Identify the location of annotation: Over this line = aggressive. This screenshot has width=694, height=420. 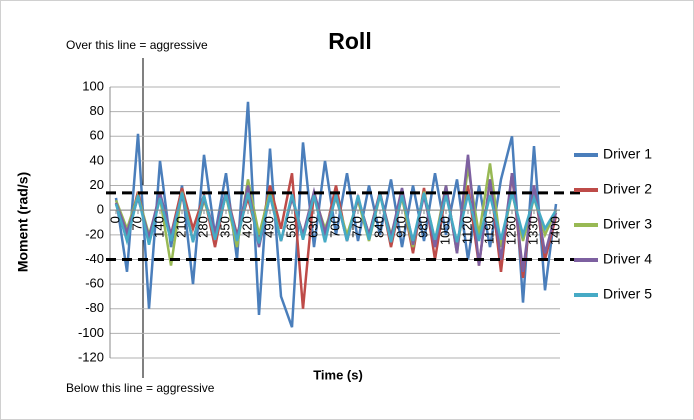
(137, 45).